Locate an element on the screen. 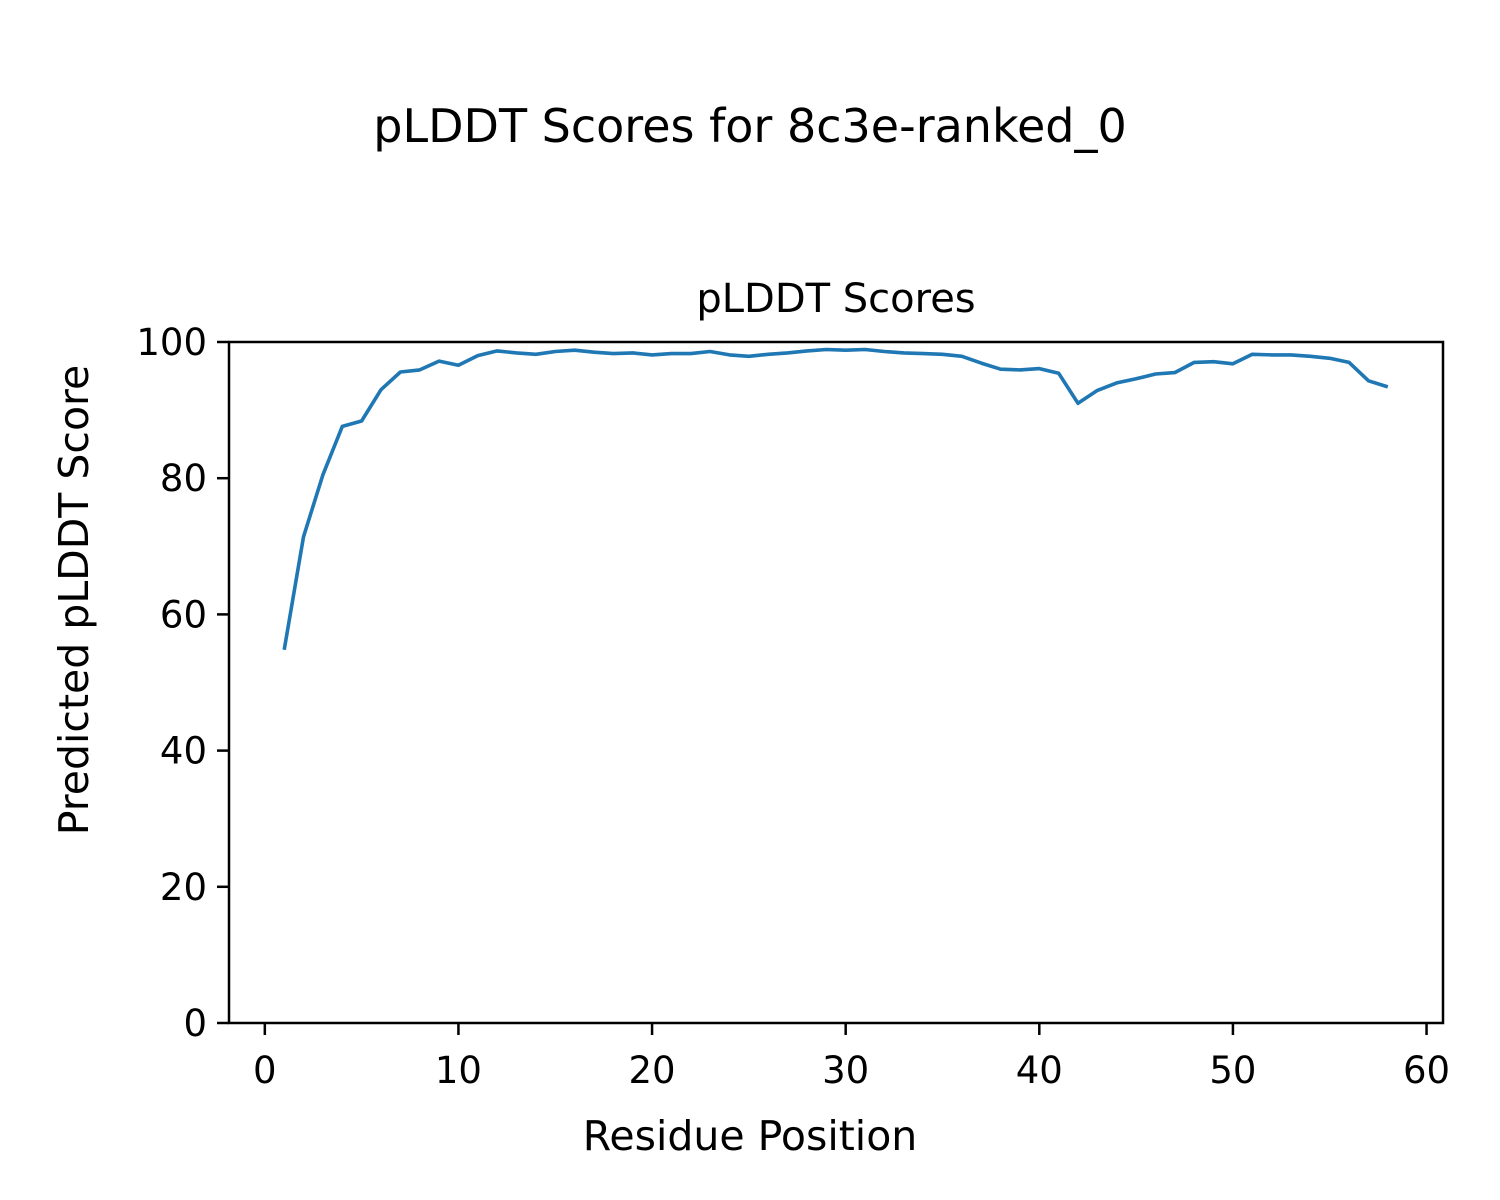 Image resolution: width=1500 pixels, height=1200 pixels. axes-title: pLDDT Scores is located at coordinates (835, 299).